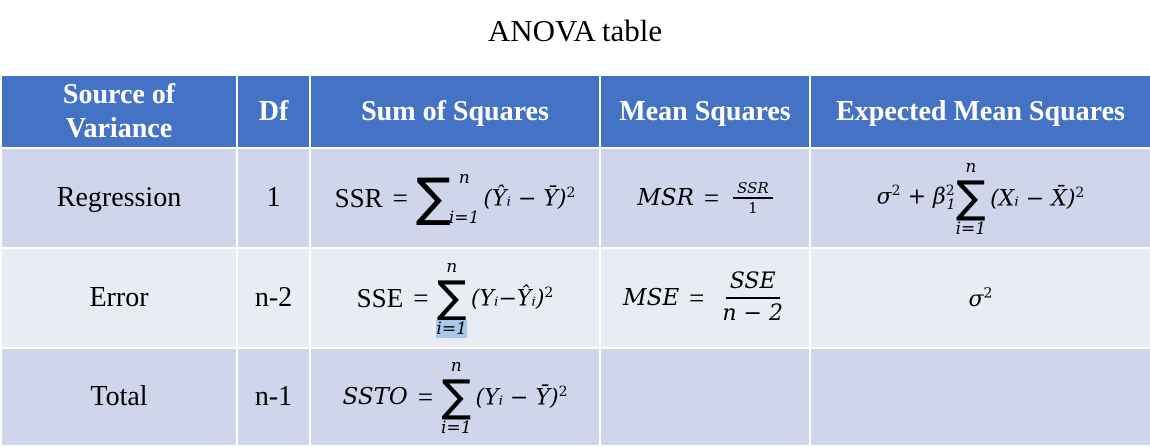  Describe the element at coordinates (705, 198) in the screenshot. I see `msr-formula: MSR = SSR 1` at that location.